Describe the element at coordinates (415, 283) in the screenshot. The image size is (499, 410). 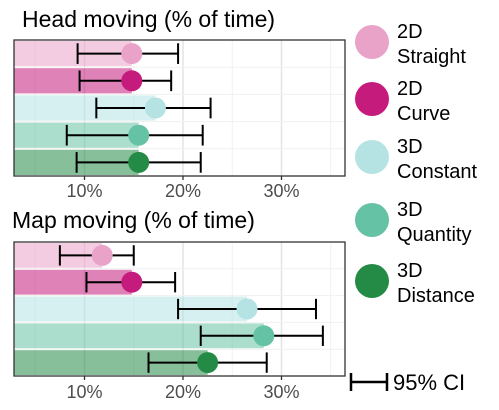
I see `legend-item: 3D Distance` at that location.